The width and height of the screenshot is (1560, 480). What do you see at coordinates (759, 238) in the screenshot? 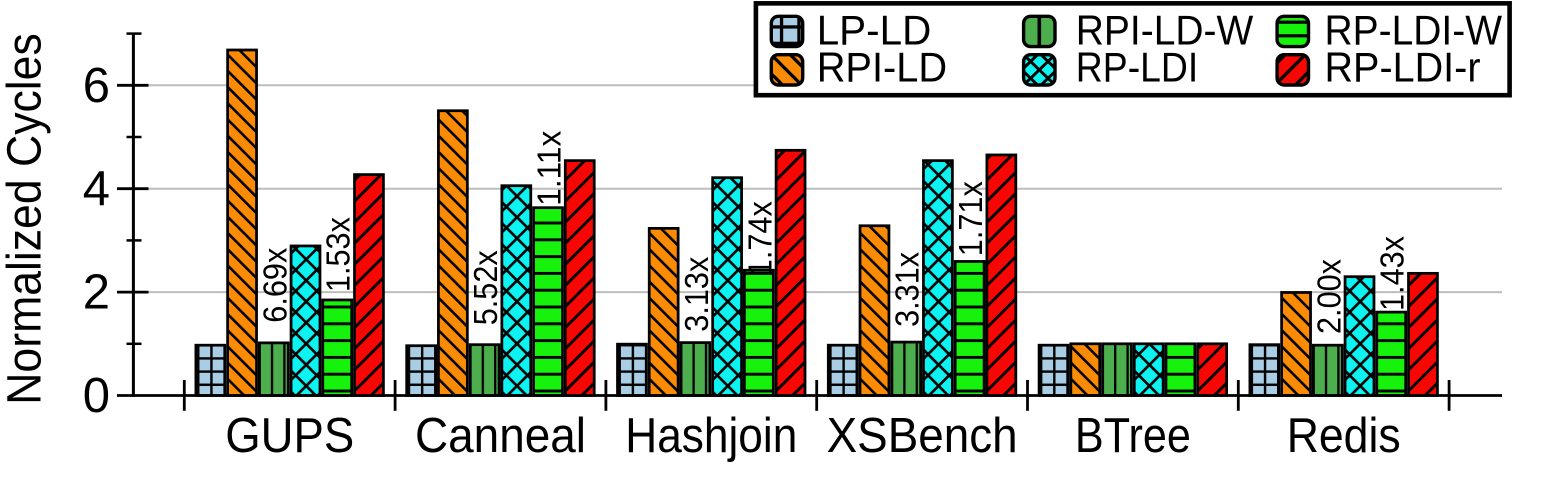
I see `svg-text: 1.74x` at bounding box center [759, 238].